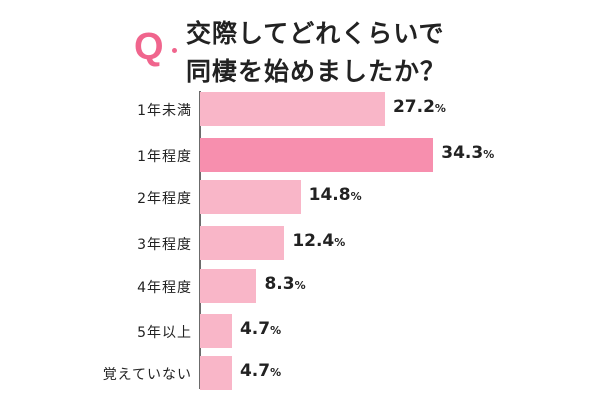  I want to click on category-label: 1年程度, so click(164, 157).